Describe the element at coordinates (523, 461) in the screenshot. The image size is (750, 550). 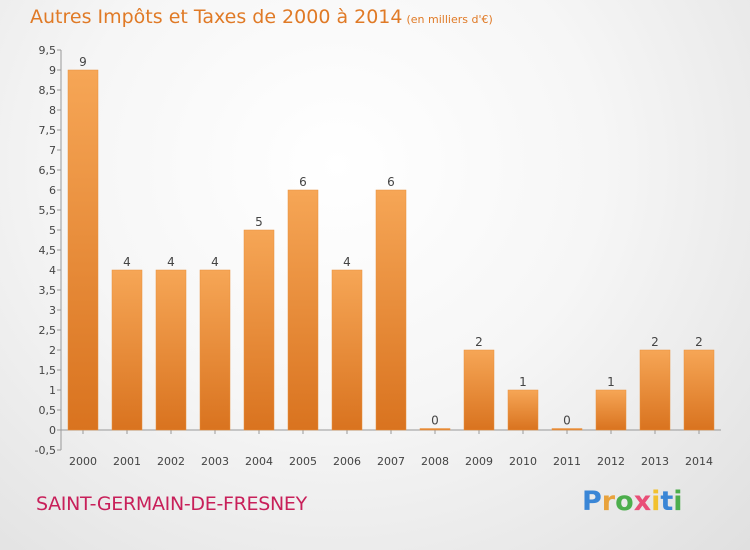
I see `x-tick-label: 2010` at that location.